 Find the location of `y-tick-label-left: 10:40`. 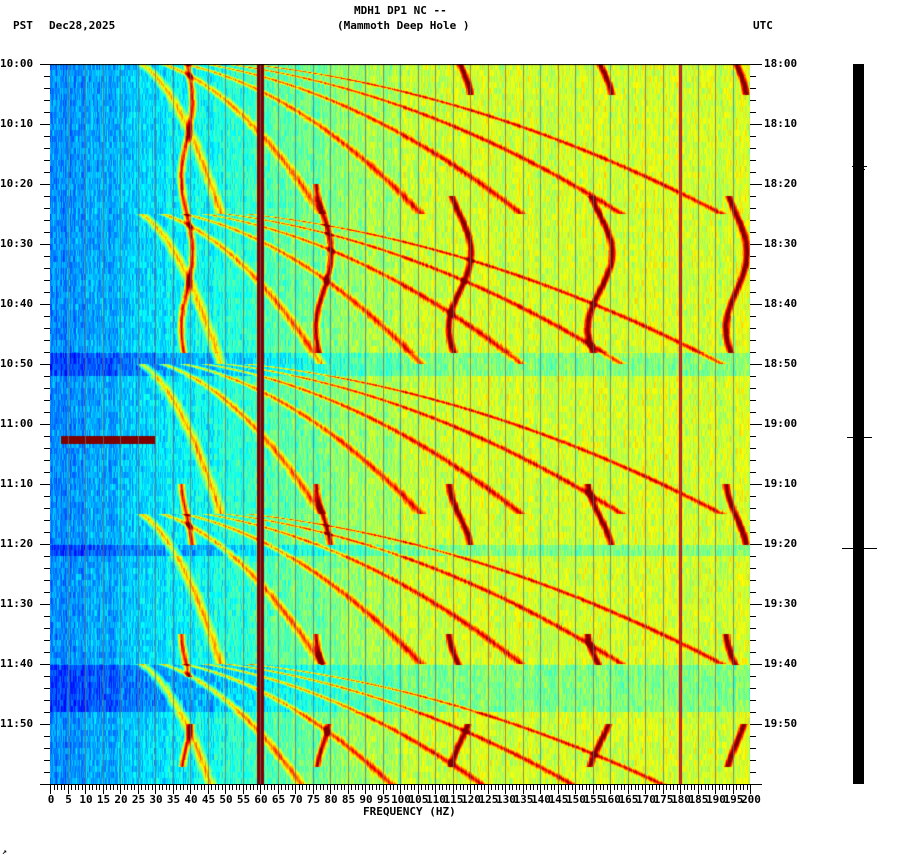

y-tick-label-left: 10:40 is located at coordinates (17, 303).